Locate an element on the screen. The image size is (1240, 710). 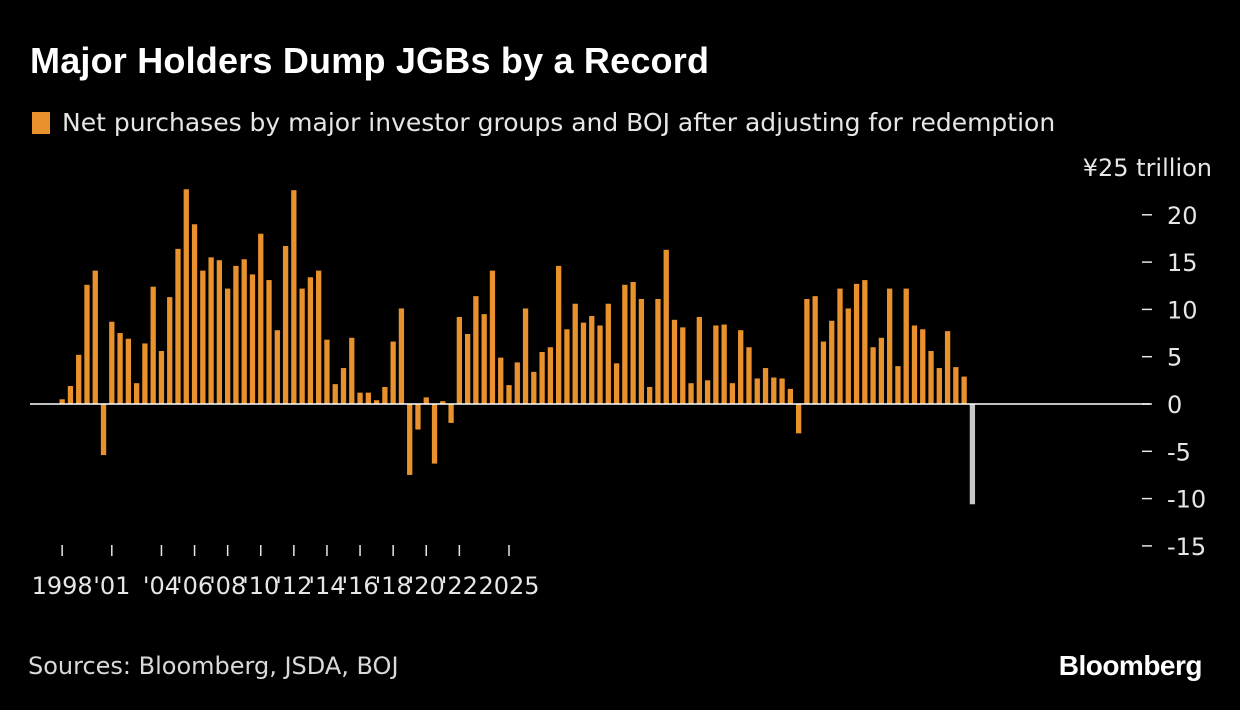
y-tick-label: -15 is located at coordinates (1186, 547).